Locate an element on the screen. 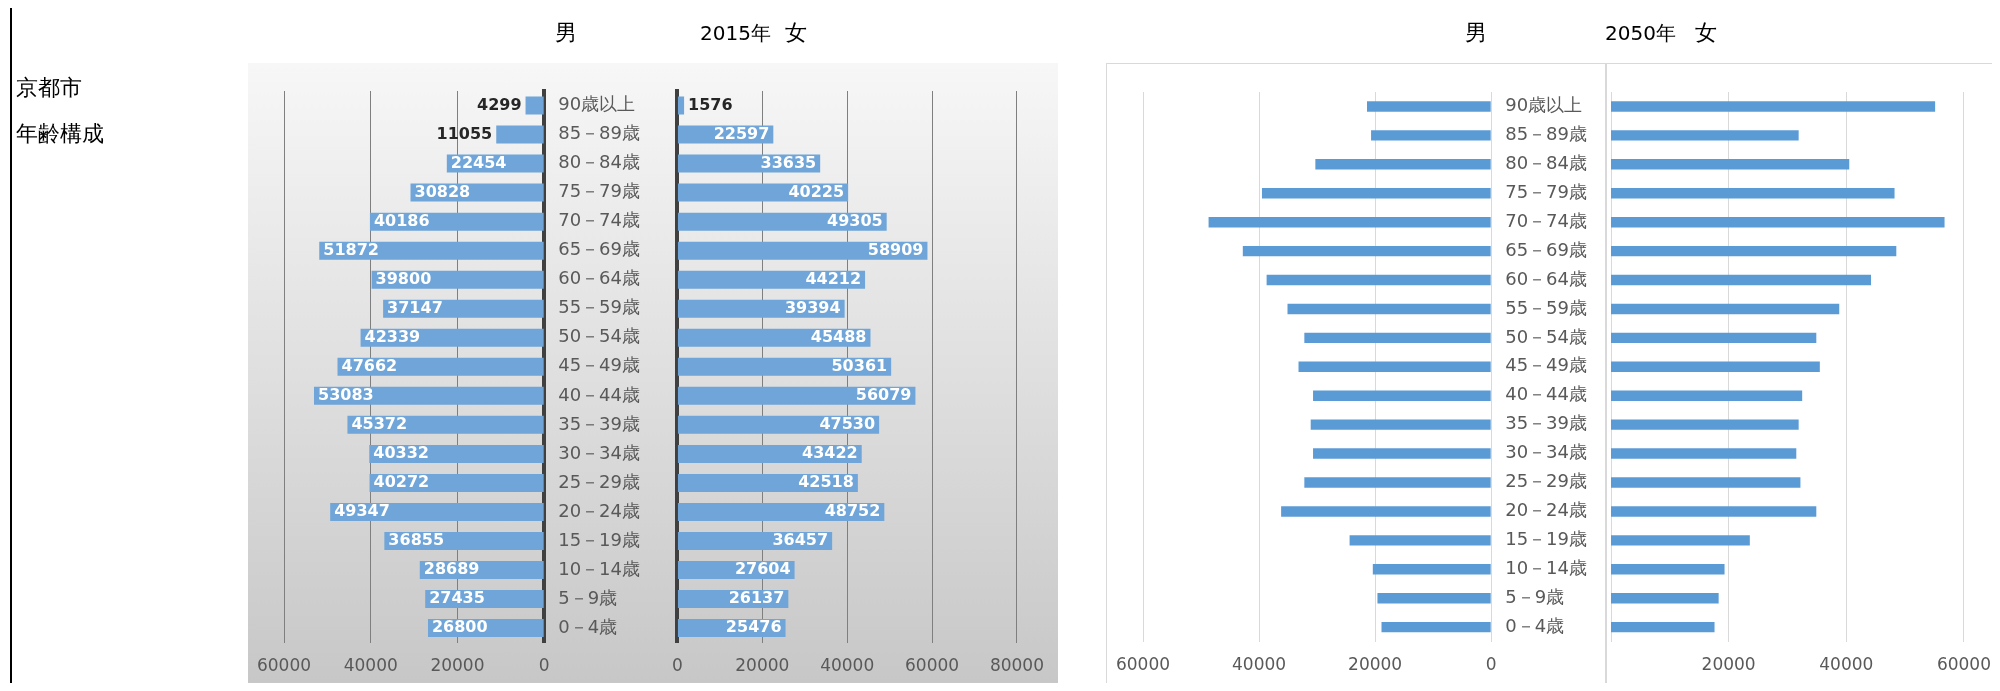 The width and height of the screenshot is (2000, 691). data-label: 44212 is located at coordinates (833, 278).